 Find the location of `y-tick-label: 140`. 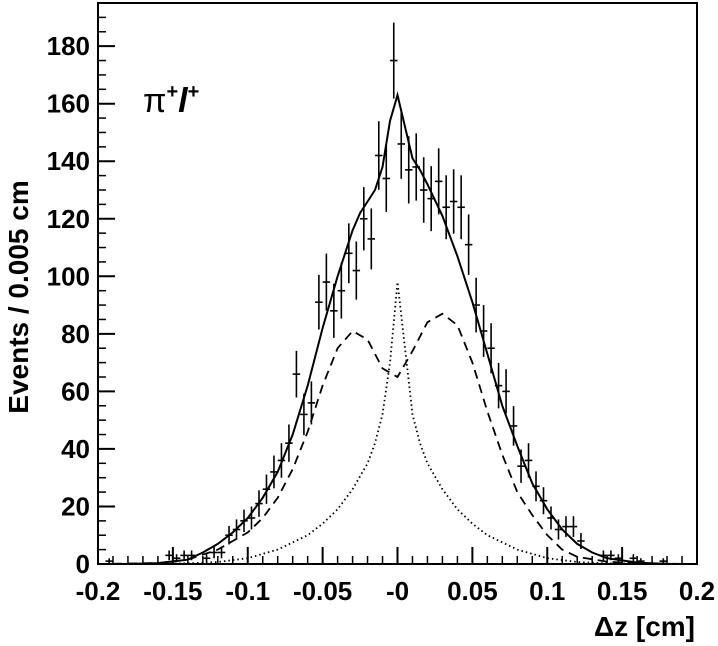

y-tick-label: 140 is located at coordinates (68, 161).